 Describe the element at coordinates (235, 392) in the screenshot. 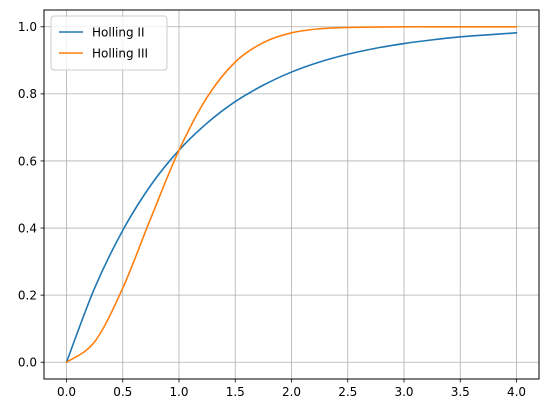

I see `x-tick-label: 1.5` at that location.